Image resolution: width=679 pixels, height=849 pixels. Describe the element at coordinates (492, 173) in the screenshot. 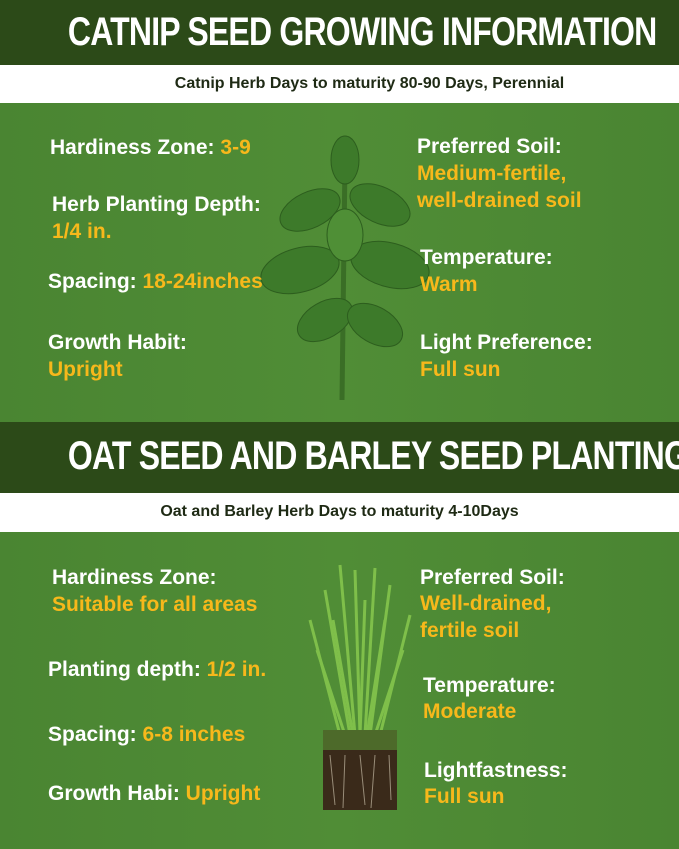

I see `catnip-soil-value-1: Medium-fertile,` at that location.